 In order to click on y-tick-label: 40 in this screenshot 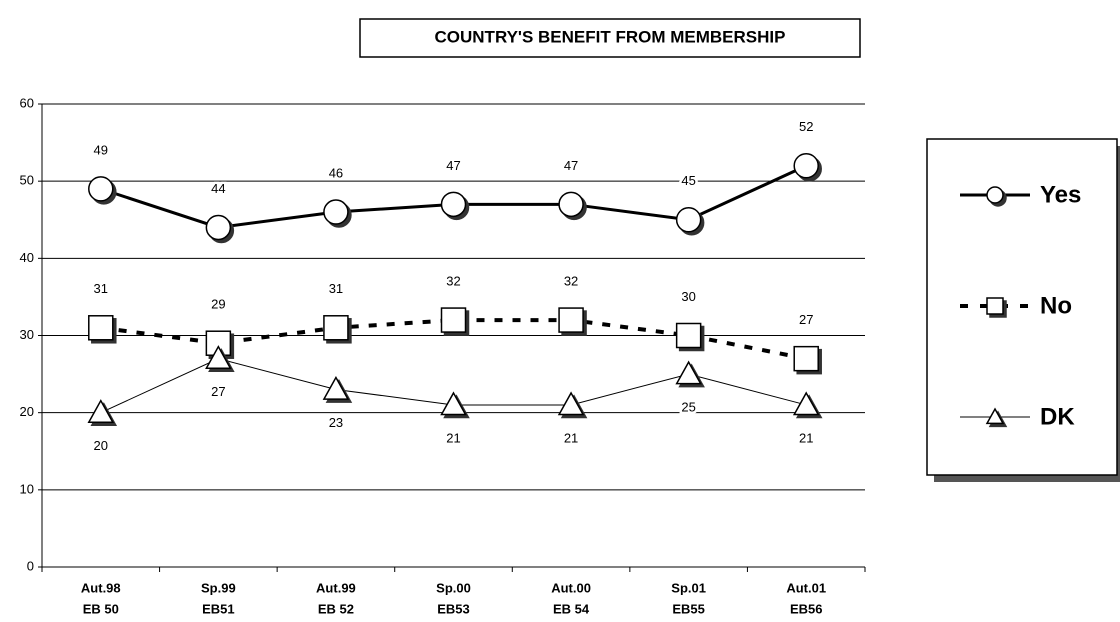, I will do `click(27, 257)`.